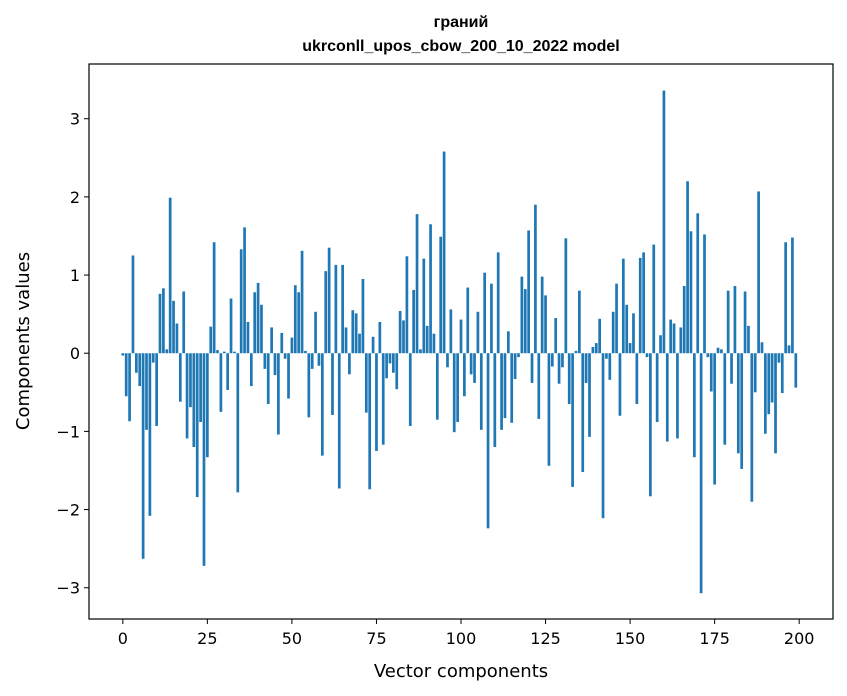 The height and width of the screenshot is (696, 847). What do you see at coordinates (545, 638) in the screenshot?
I see `x-tick-label: 125` at bounding box center [545, 638].